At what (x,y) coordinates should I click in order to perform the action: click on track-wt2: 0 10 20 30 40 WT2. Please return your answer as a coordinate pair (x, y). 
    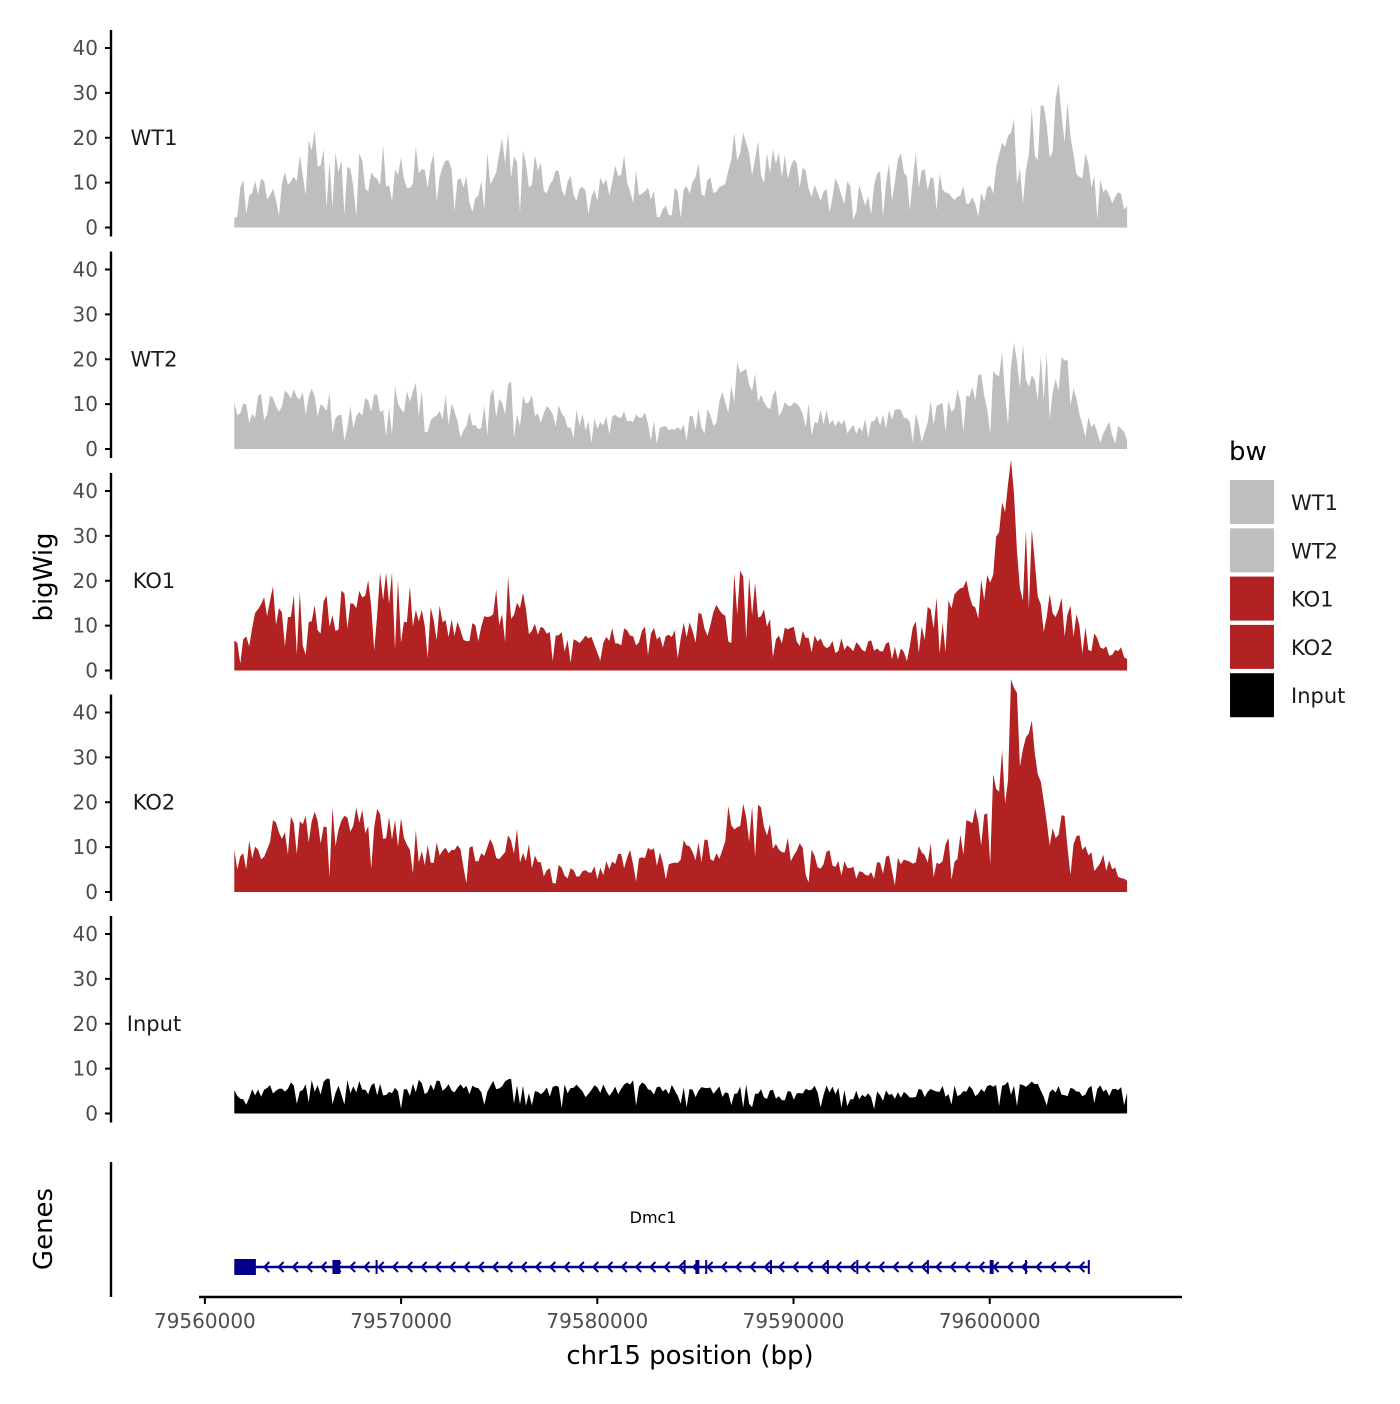
    Looking at the image, I should click on (600, 356).